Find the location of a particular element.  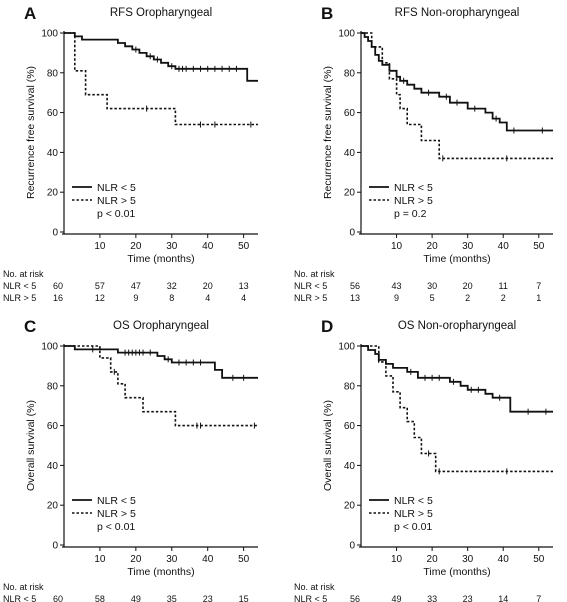

panel-title: OS Oropharyngeal is located at coordinates (161, 326).